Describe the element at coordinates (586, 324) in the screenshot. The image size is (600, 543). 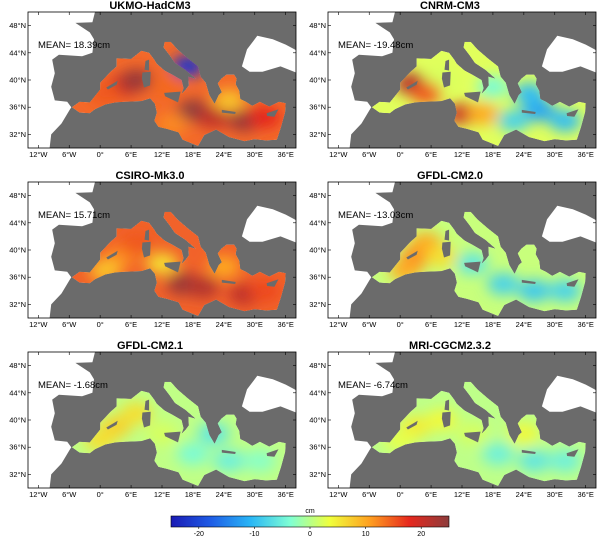
I see `lon-tick-label: 36°E` at that location.